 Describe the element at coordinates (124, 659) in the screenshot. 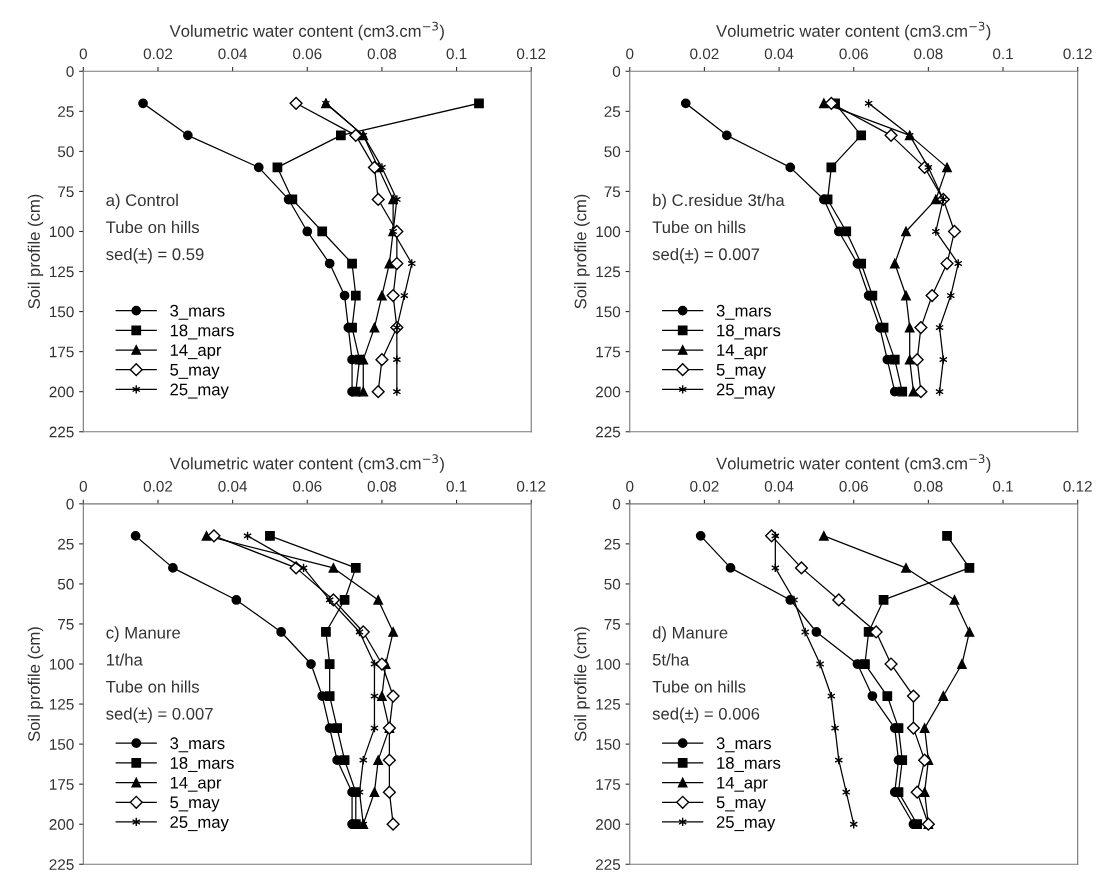

I see `annotation: 1t/ha` at that location.